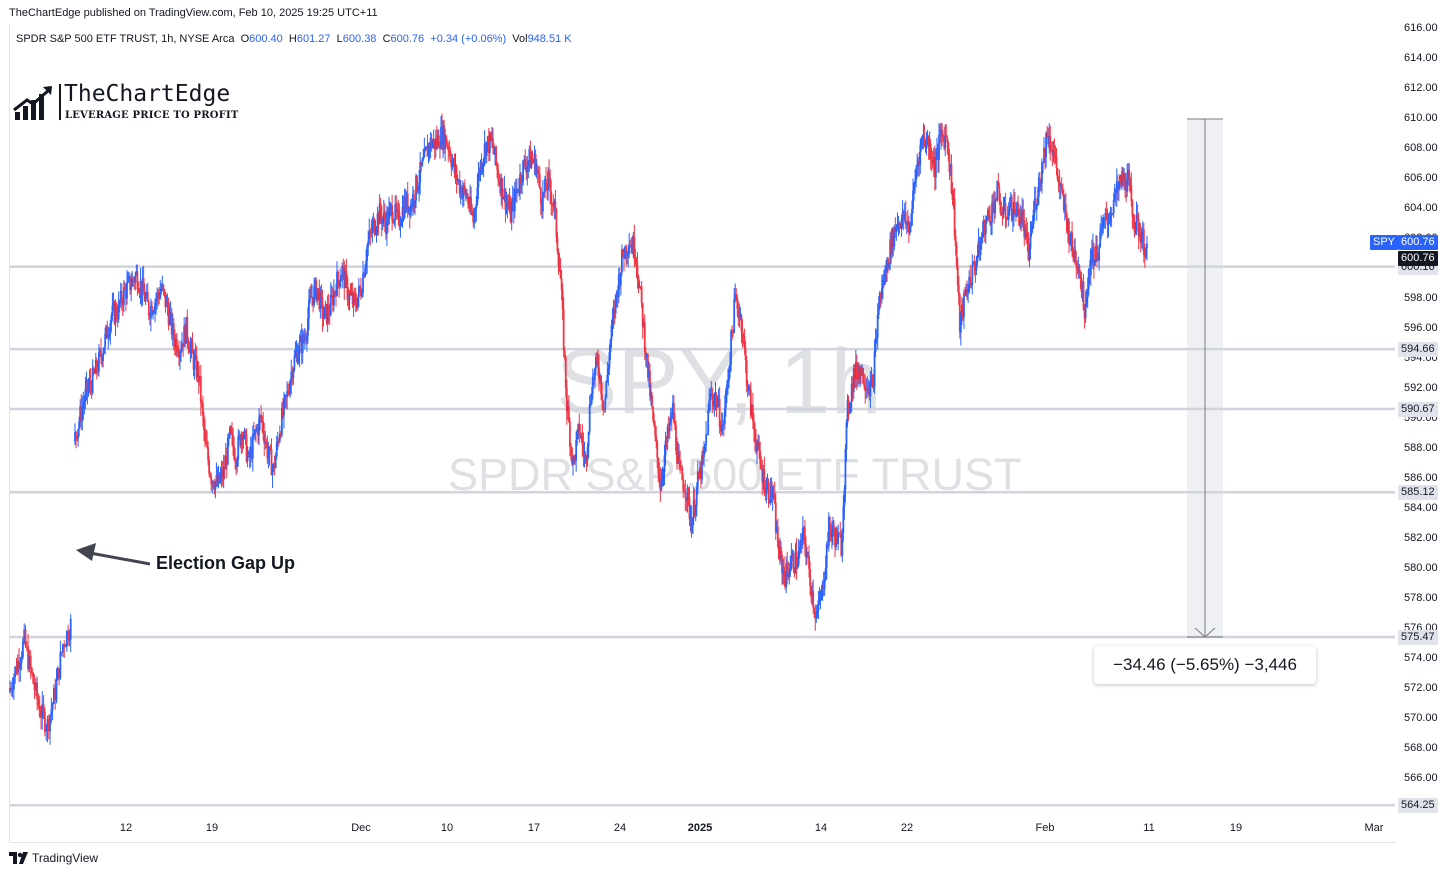 The height and width of the screenshot is (876, 1456). Describe the element at coordinates (53, 858) in the screenshot. I see `tradingview-footer: TradingView` at that location.